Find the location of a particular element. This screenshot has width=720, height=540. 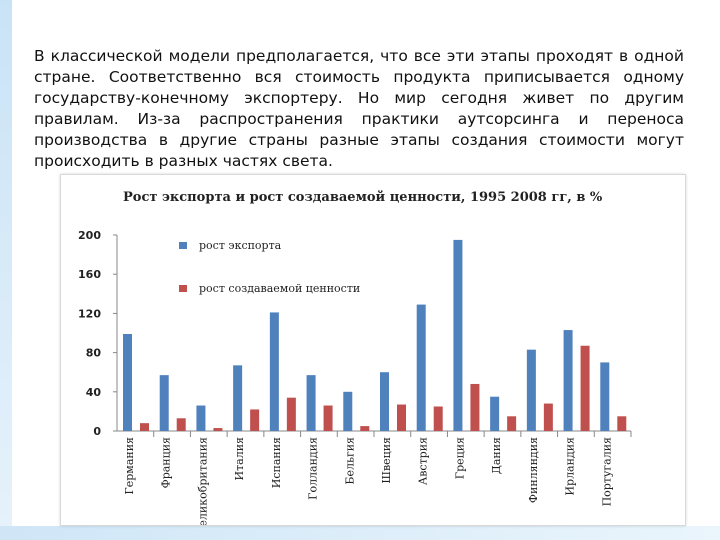

legend-label: рост экспорта is located at coordinates (240, 245).